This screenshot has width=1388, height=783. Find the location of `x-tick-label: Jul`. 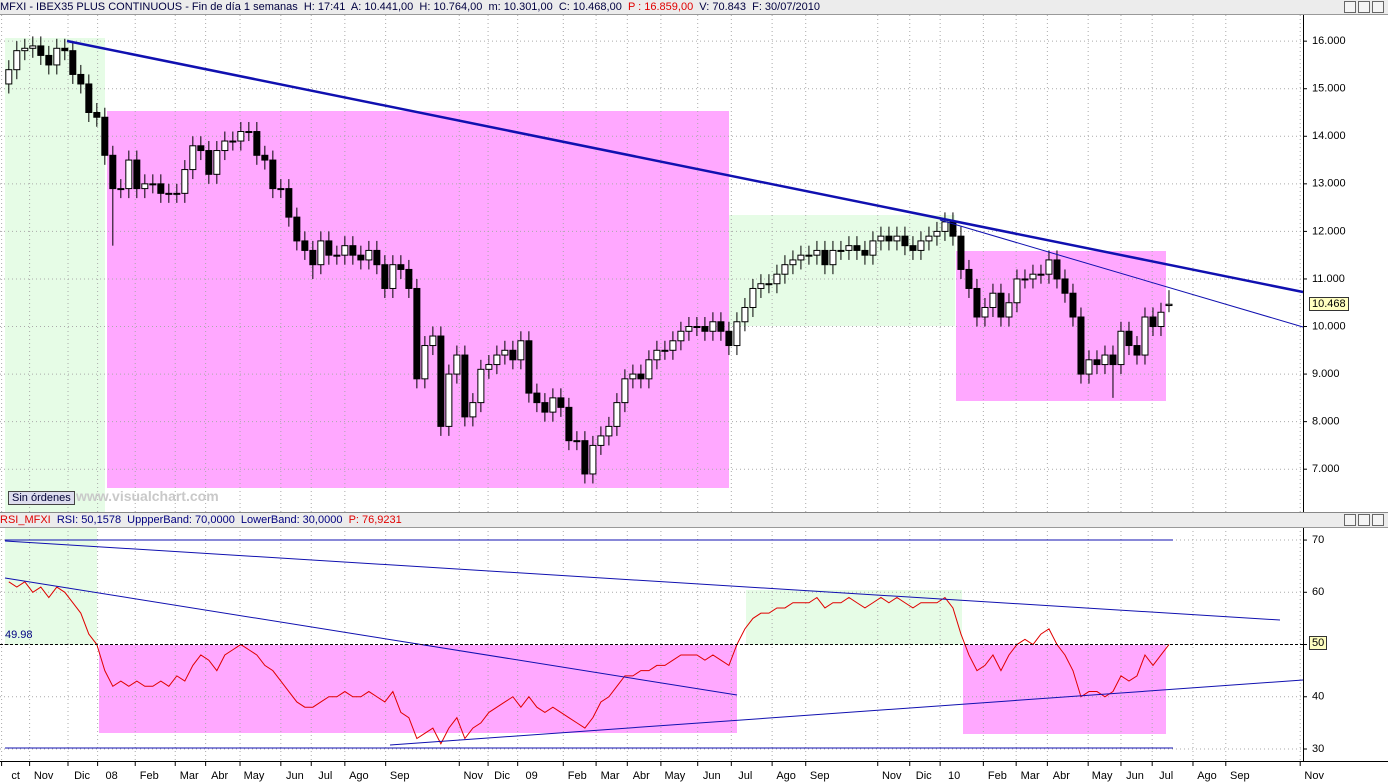

x-tick-label: Jul is located at coordinates (1166, 776).